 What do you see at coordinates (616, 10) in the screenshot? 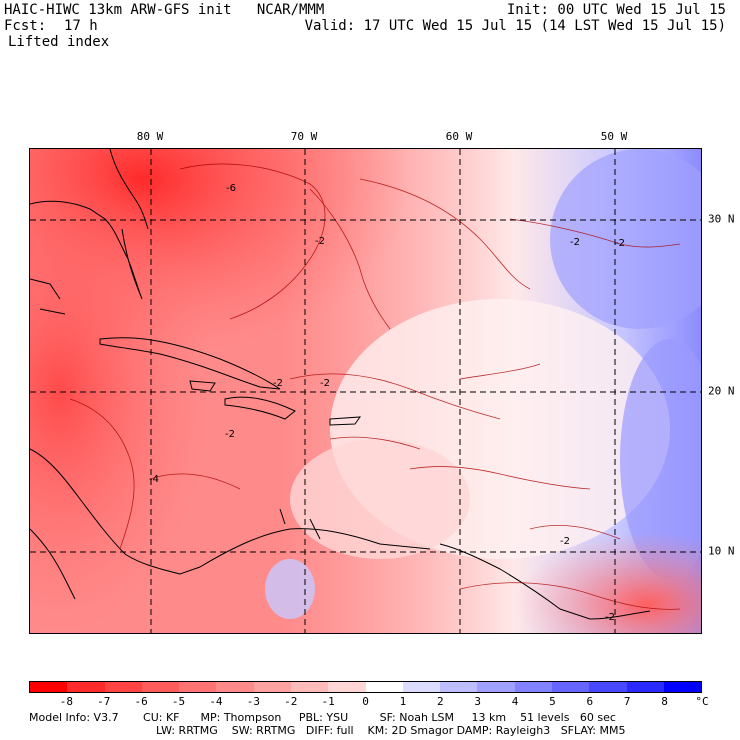
I see `init-time: Init: 00 UTC Wed 15 Jul 15` at bounding box center [616, 10].